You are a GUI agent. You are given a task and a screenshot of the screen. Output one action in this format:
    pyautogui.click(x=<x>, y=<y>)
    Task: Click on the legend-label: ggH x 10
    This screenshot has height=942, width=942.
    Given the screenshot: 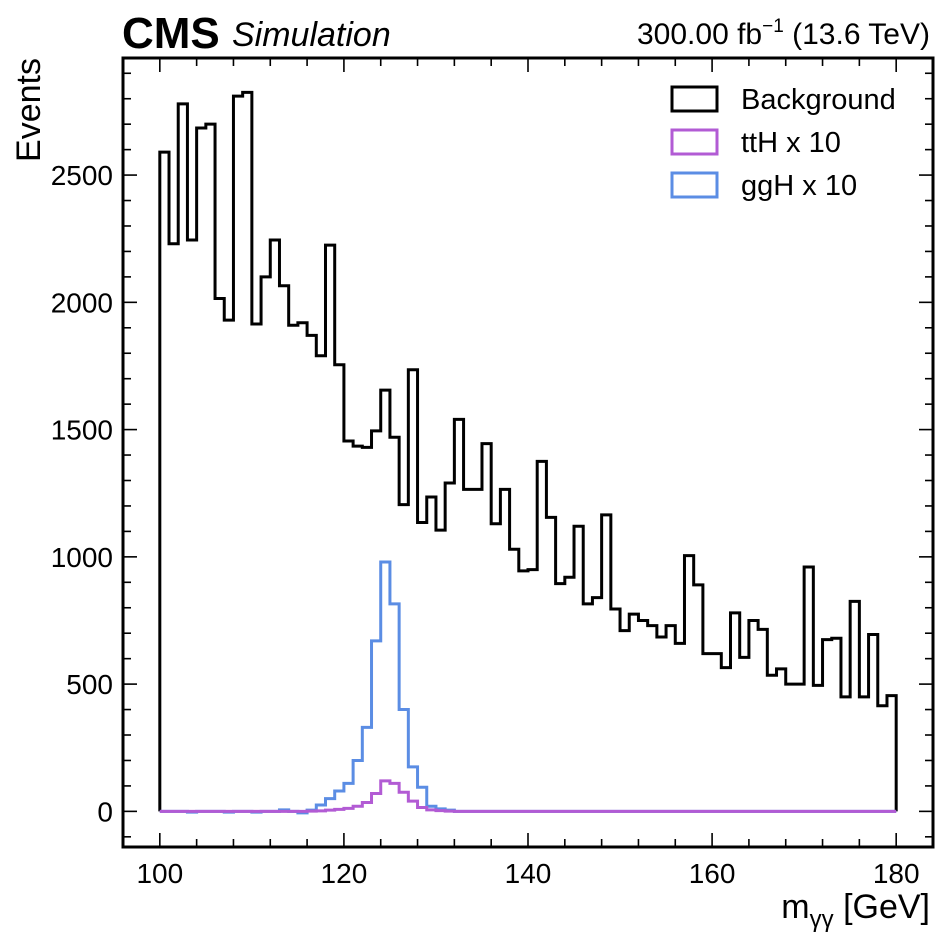 What is the action you would take?
    pyautogui.click(x=799, y=186)
    